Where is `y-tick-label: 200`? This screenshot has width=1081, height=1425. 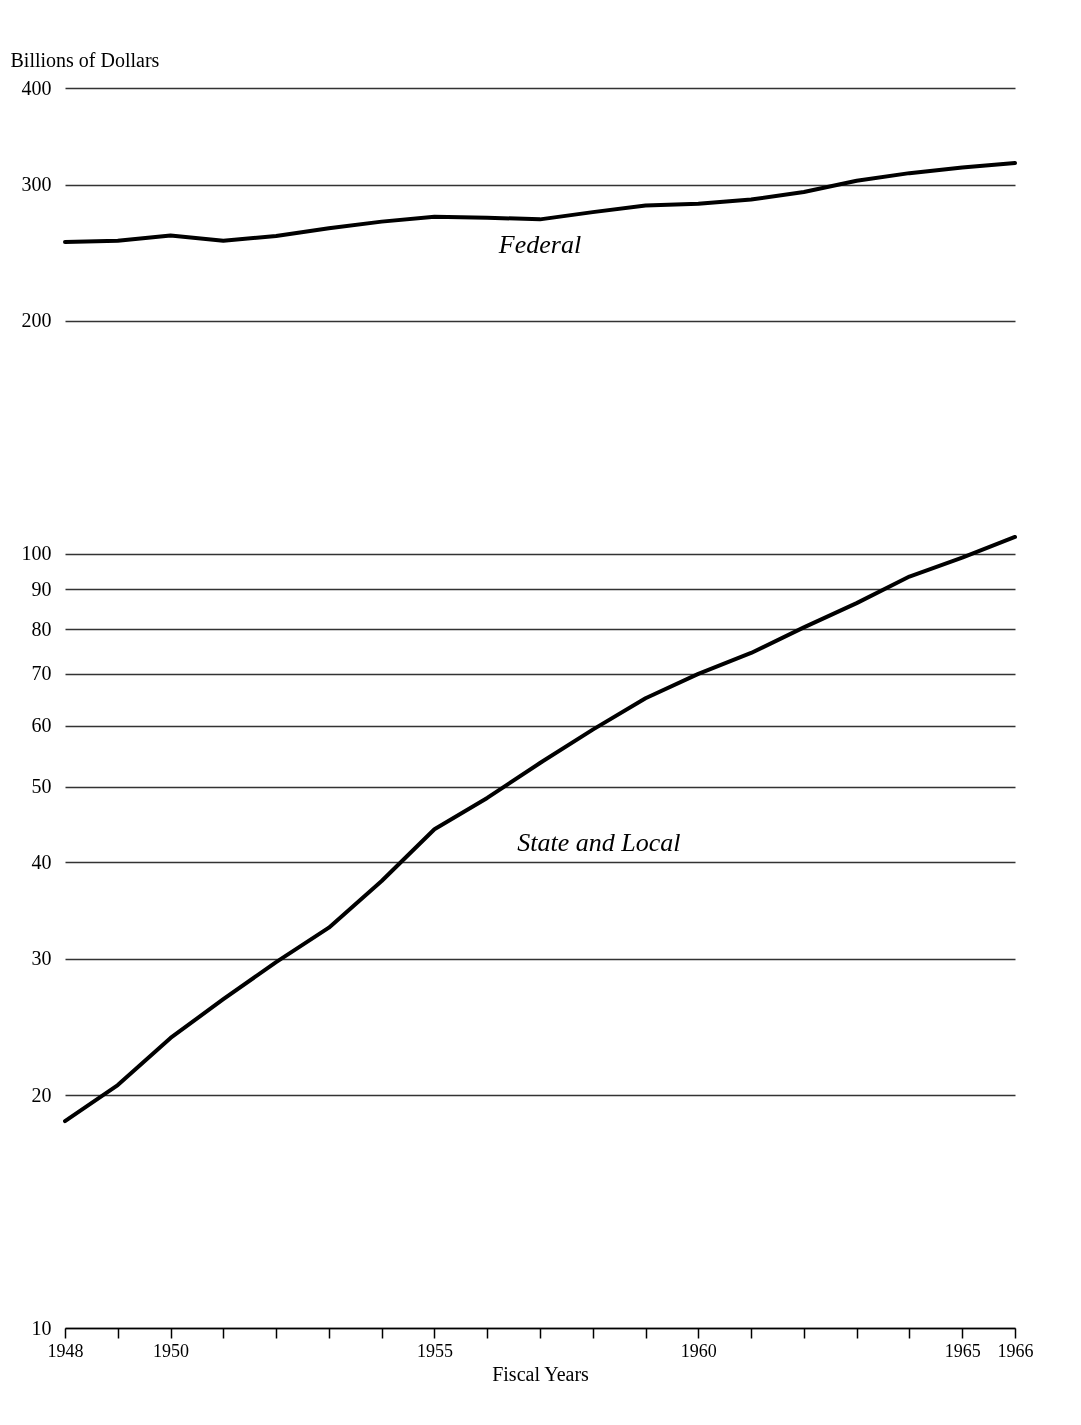 y-tick-label: 200 is located at coordinates (36, 320).